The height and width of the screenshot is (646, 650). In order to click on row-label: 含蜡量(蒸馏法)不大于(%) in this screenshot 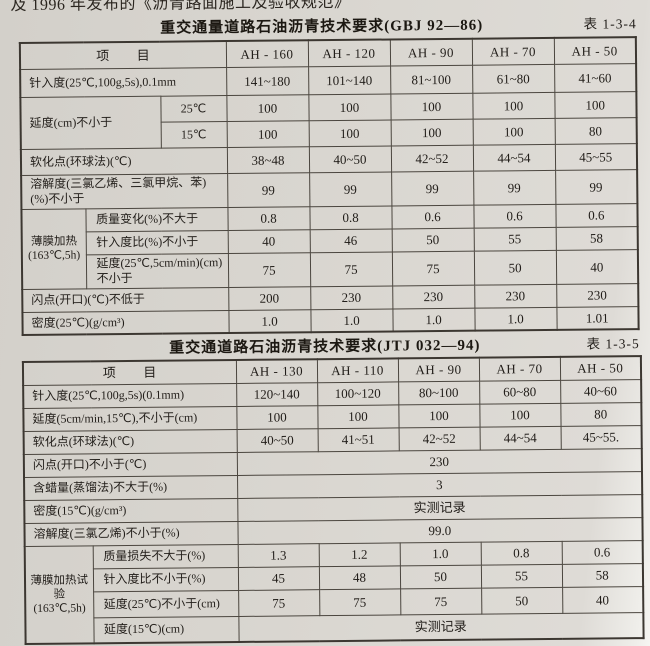, I will do `click(131, 487)`.